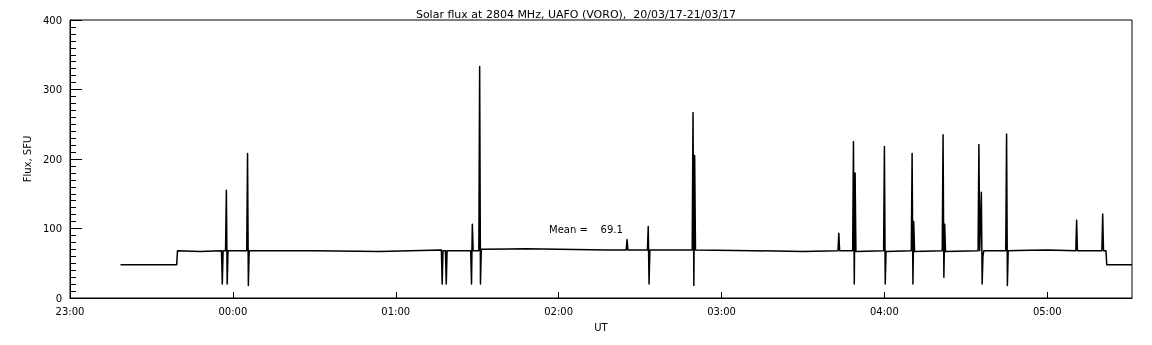 The width and height of the screenshot is (1152, 345). What do you see at coordinates (601, 327) in the screenshot?
I see `x-axis-title: UT` at bounding box center [601, 327].